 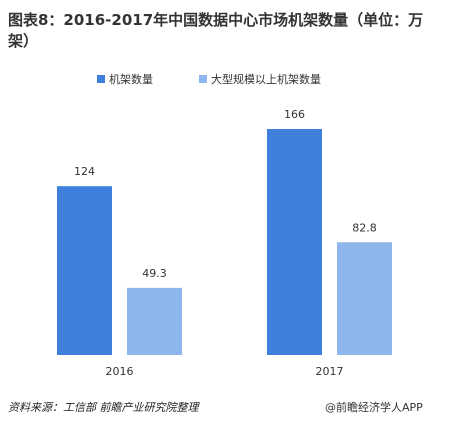 I want to click on legend-label: 机架数量, so click(x=131, y=79).